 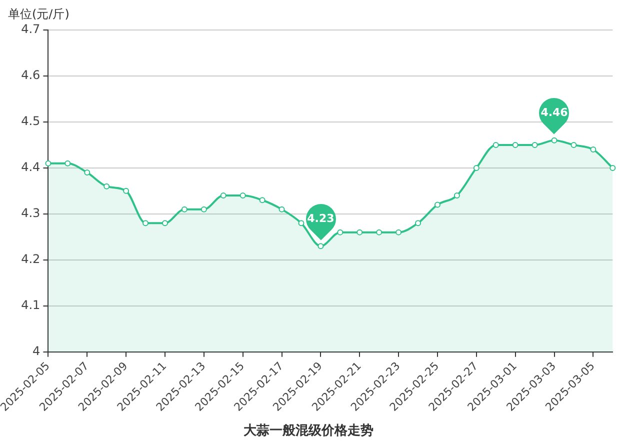 What do you see at coordinates (30, 167) in the screenshot?
I see `y-tick-label: 4.4` at bounding box center [30, 167].